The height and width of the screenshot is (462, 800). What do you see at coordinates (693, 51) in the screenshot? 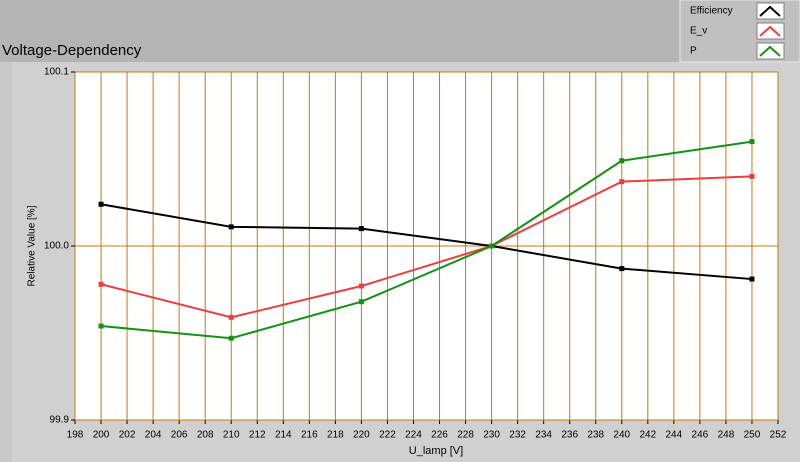
I see `legend-label: P` at bounding box center [693, 51].